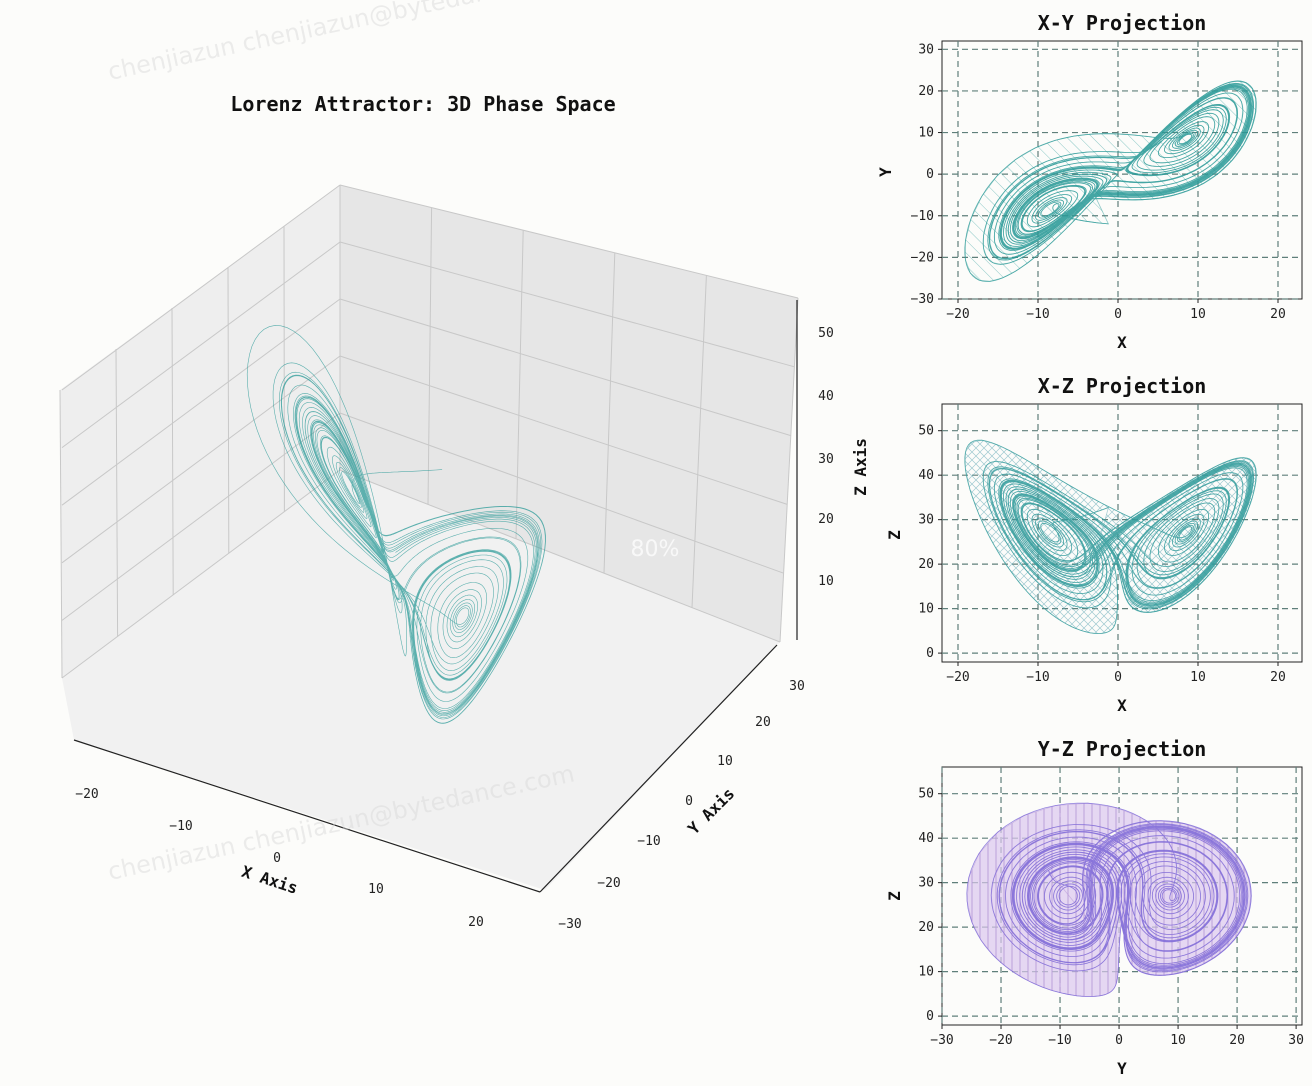  I want to click on x-tick-label: 30, so click(1296, 1040).